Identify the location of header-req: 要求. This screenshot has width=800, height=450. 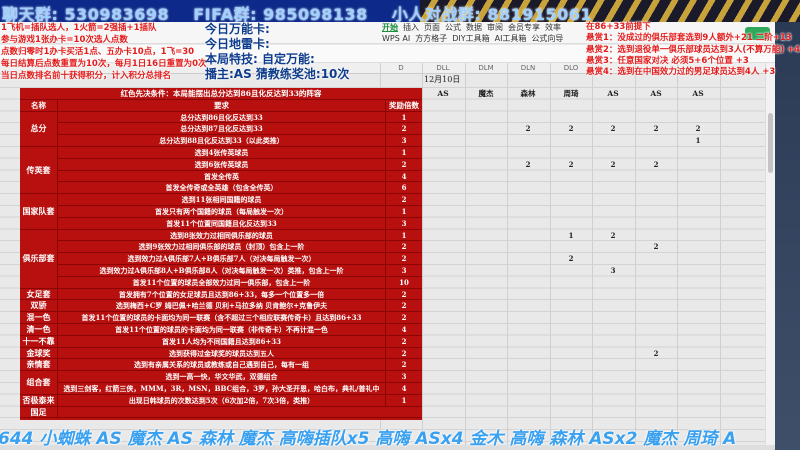
(221, 105).